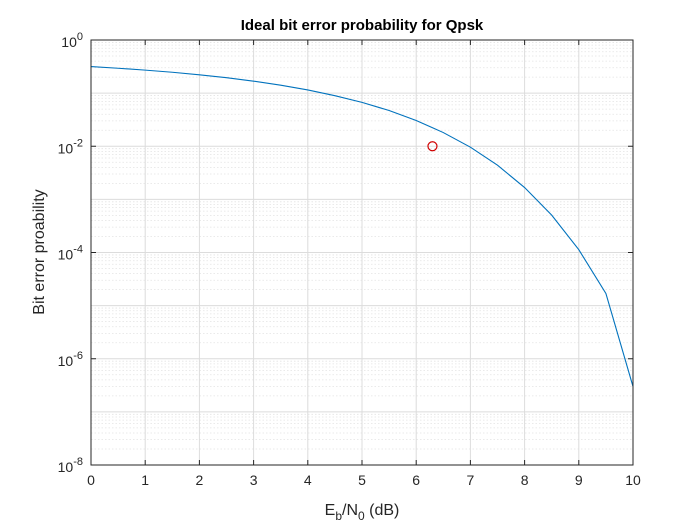 The width and height of the screenshot is (700, 525). Describe the element at coordinates (78, 356) in the screenshot. I see `y-tick-label-exponent: -6` at that location.